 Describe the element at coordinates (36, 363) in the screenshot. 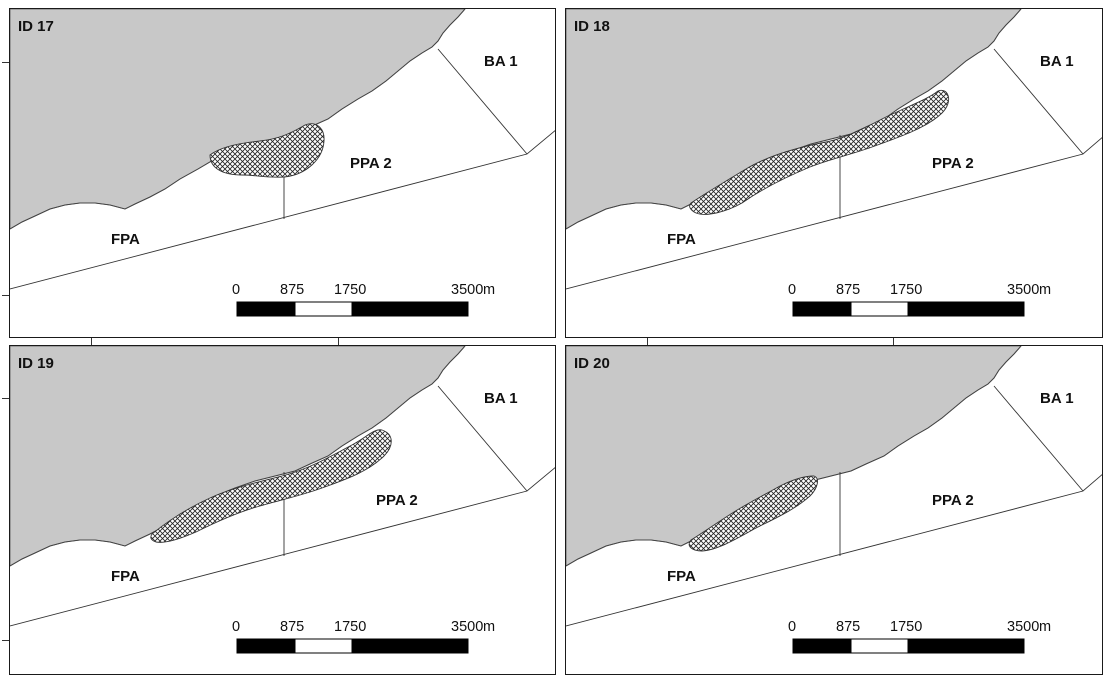

I see `panel-id-label: ID 19` at that location.